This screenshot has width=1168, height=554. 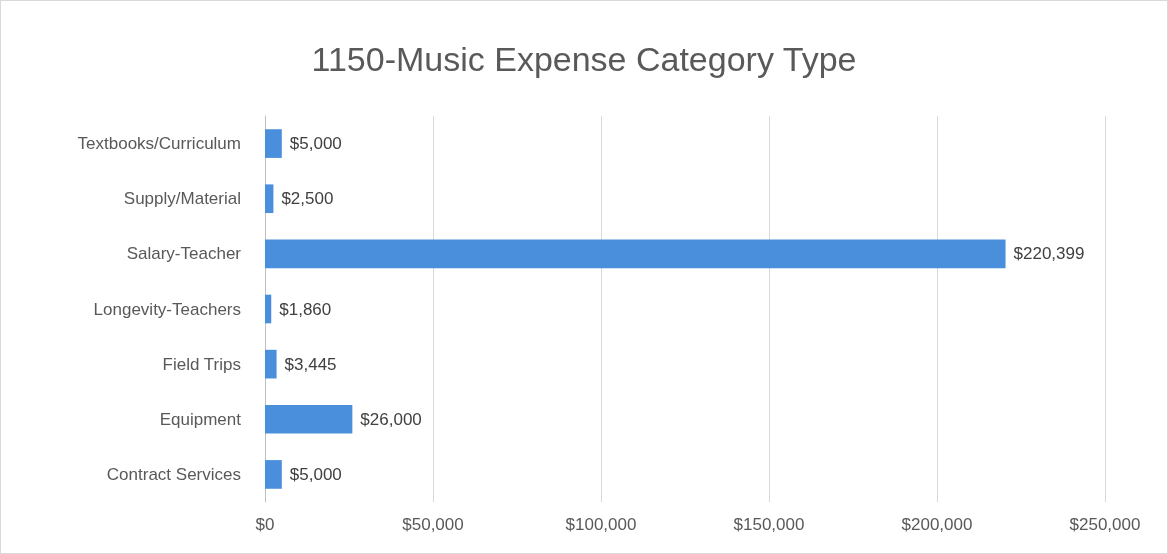 What do you see at coordinates (1049, 254) in the screenshot?
I see `data-label: $220,399` at bounding box center [1049, 254].